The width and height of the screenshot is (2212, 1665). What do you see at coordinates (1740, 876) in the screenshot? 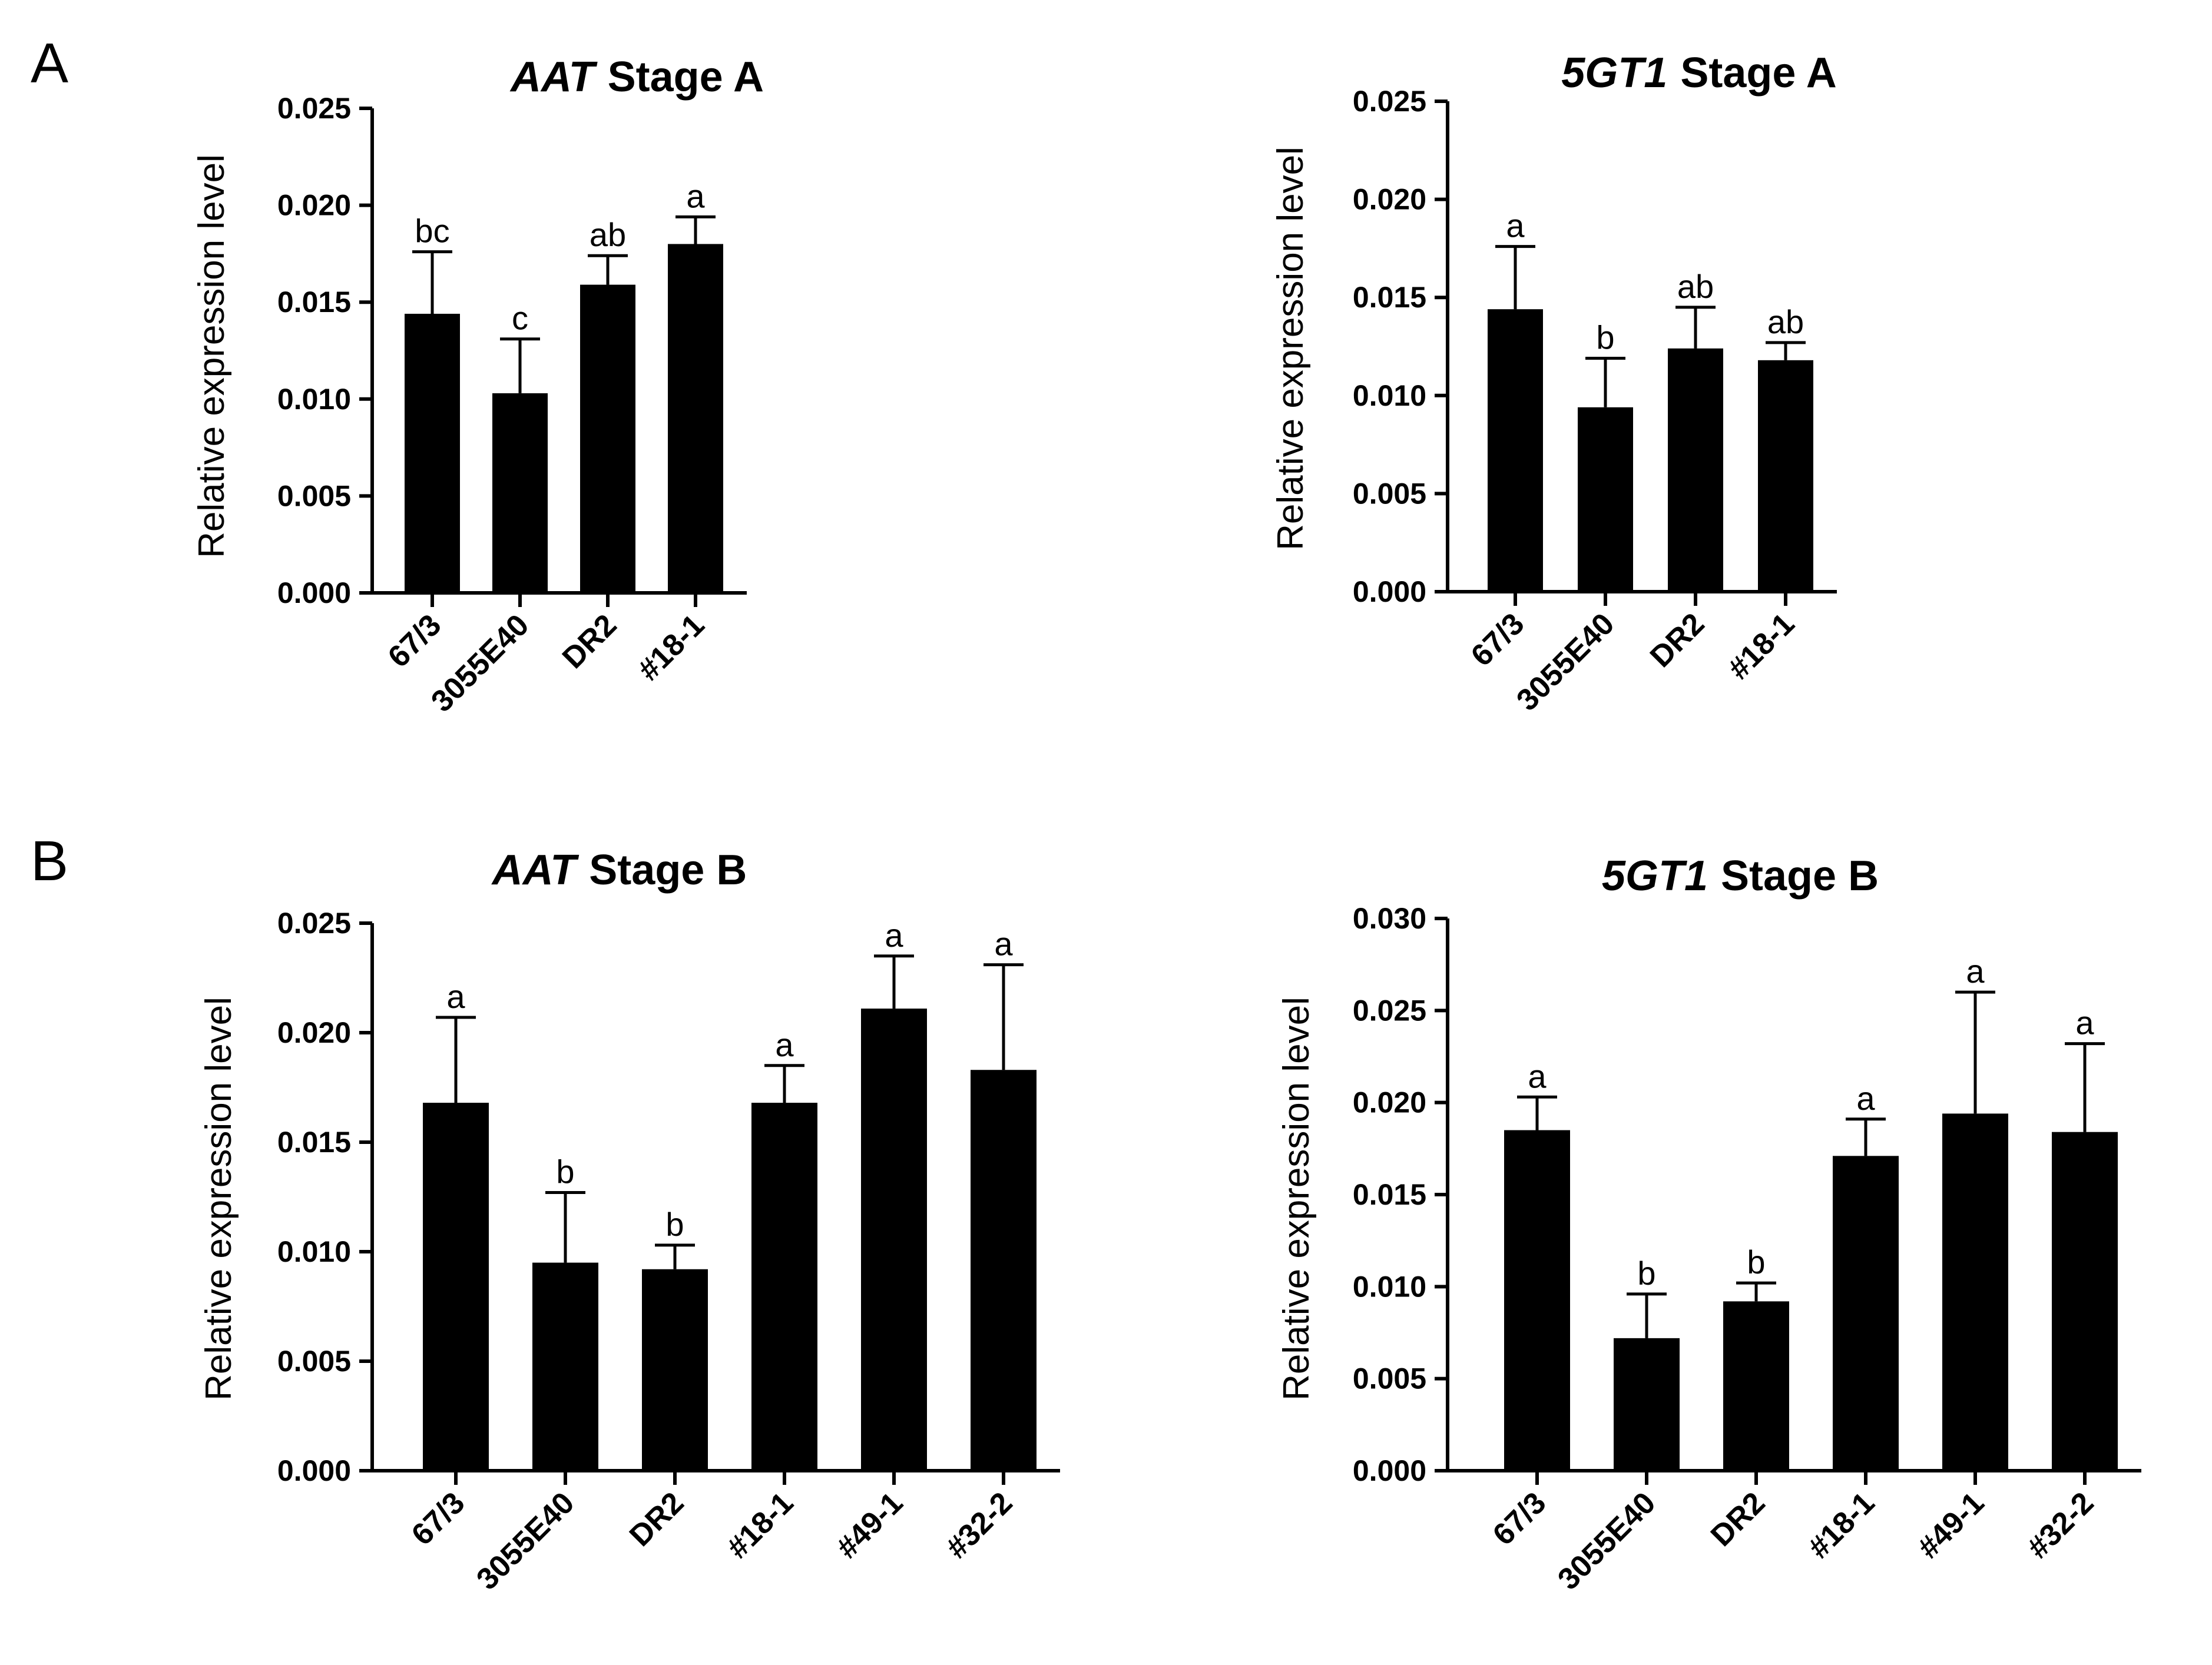
I see `chart-title: 5GT1 Stage B` at bounding box center [1740, 876].